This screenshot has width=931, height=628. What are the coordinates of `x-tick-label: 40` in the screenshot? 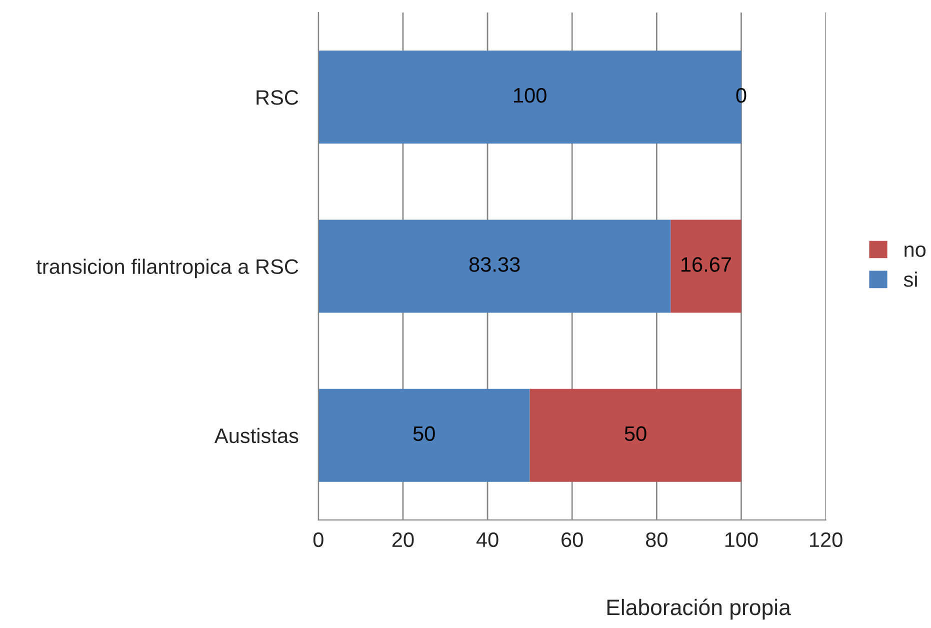 It's located at (487, 540).